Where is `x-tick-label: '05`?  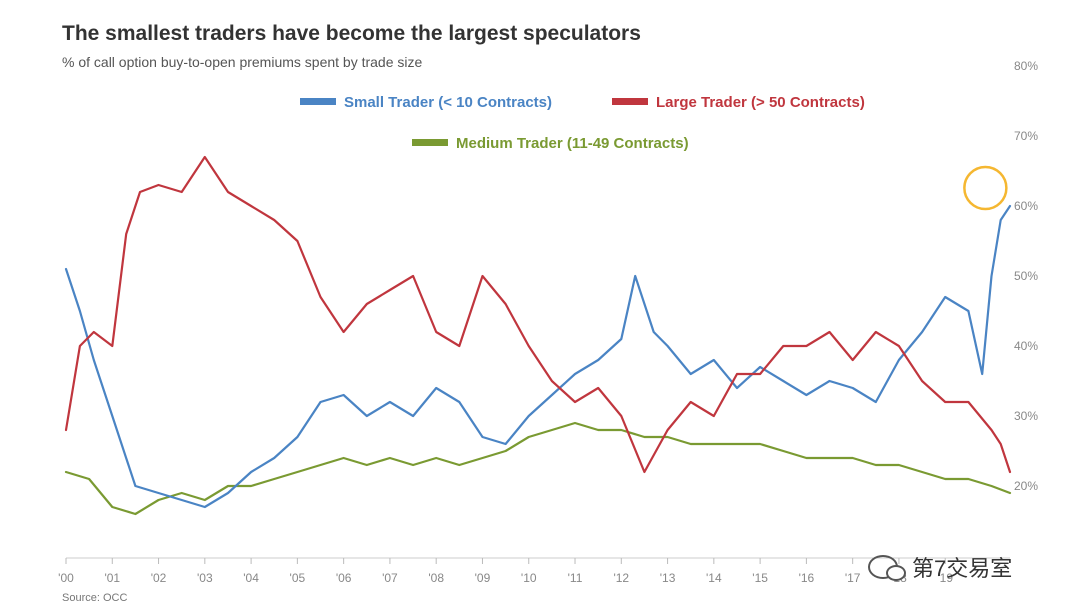 x-tick-label: '05 is located at coordinates (298, 578).